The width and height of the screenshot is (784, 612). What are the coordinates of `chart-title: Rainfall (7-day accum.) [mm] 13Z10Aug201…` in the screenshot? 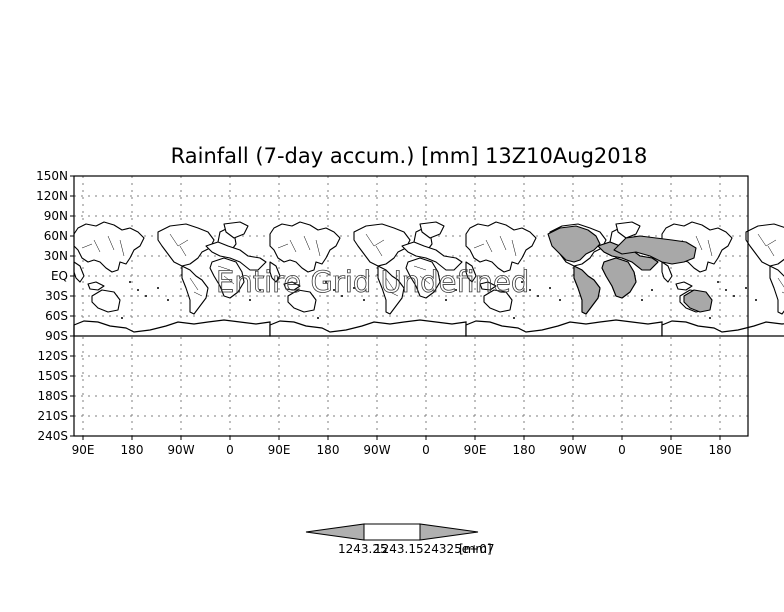 It's located at (409, 156).